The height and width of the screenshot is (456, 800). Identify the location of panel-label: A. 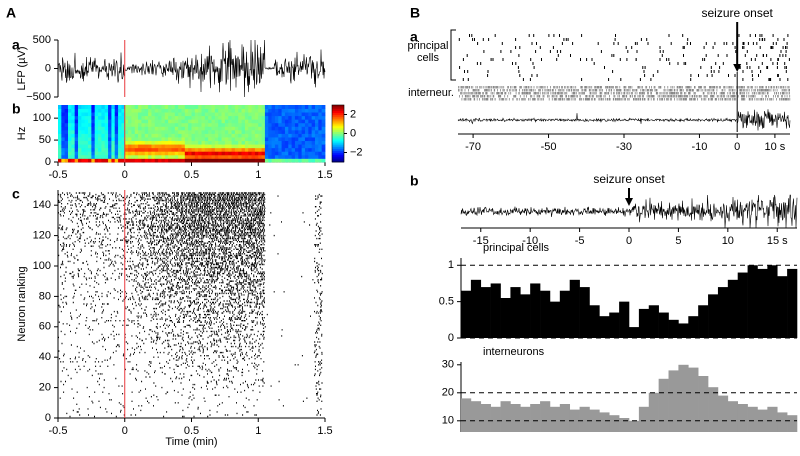
(11, 13).